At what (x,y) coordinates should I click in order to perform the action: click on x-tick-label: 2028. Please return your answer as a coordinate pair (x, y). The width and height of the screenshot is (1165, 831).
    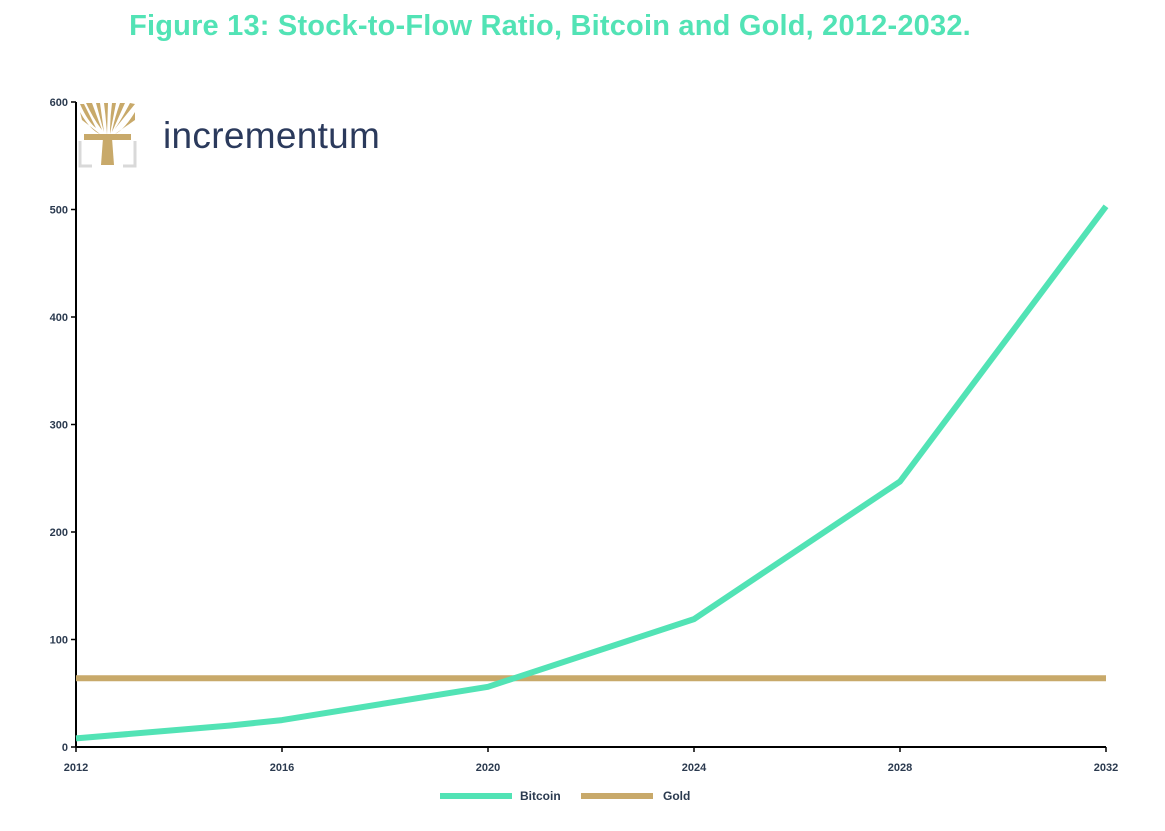
    Looking at the image, I should click on (900, 768).